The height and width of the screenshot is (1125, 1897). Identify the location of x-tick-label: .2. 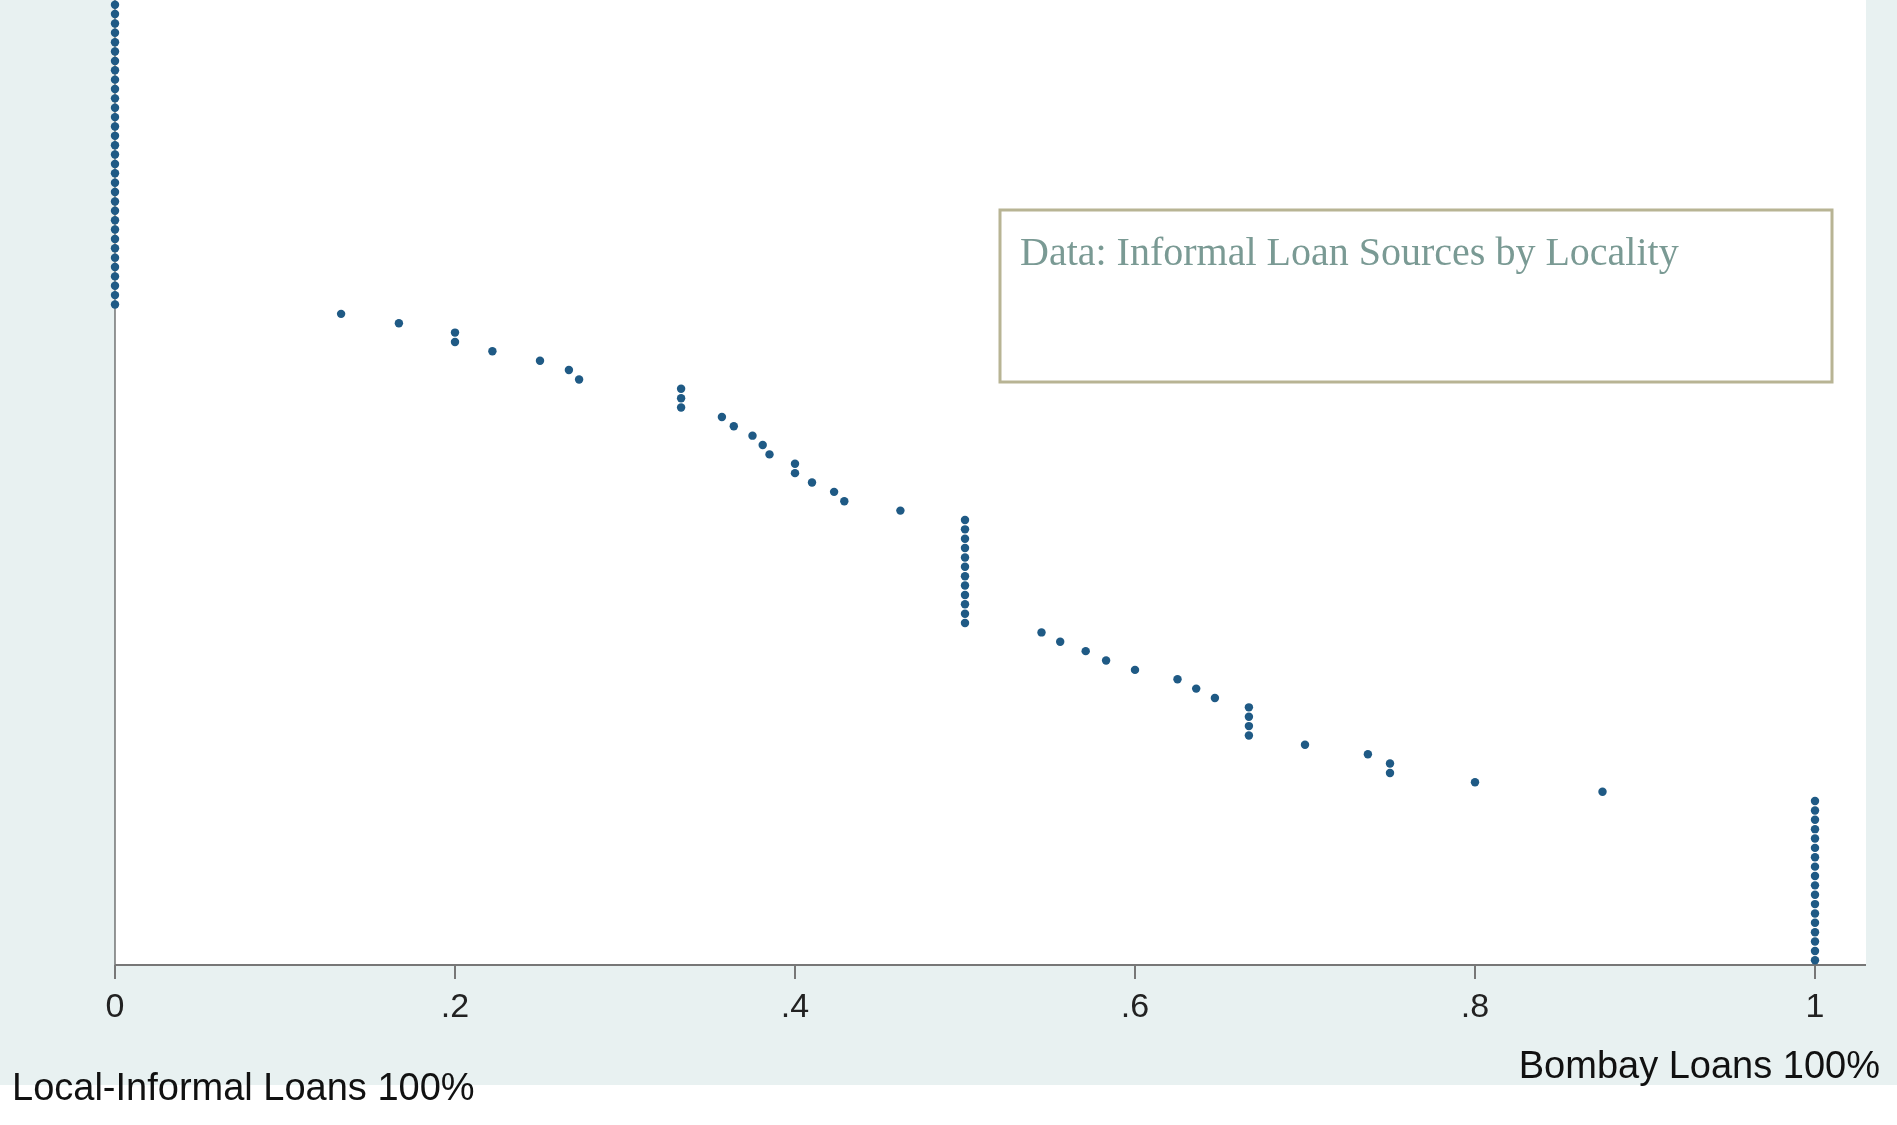
(455, 1005).